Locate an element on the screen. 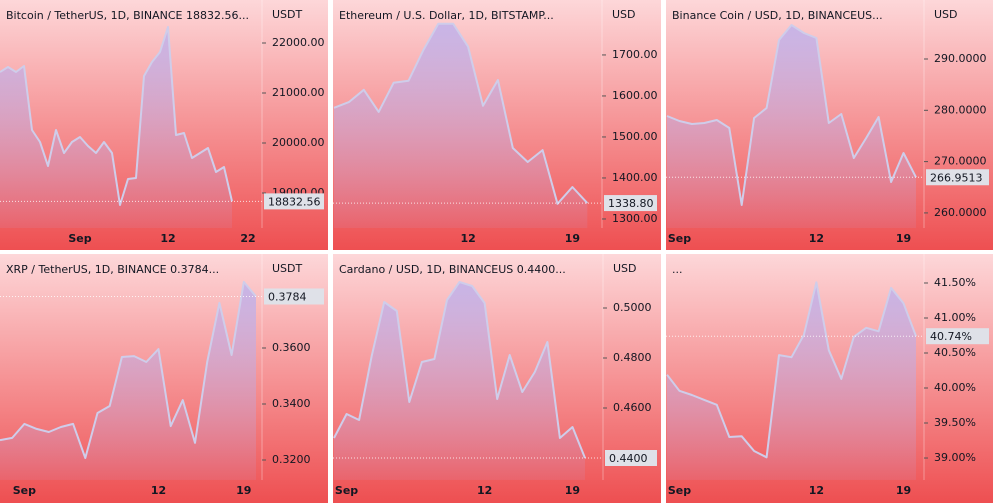 This screenshot has height=503, width=993. y-tick-label: 270.0000 is located at coordinates (960, 161).